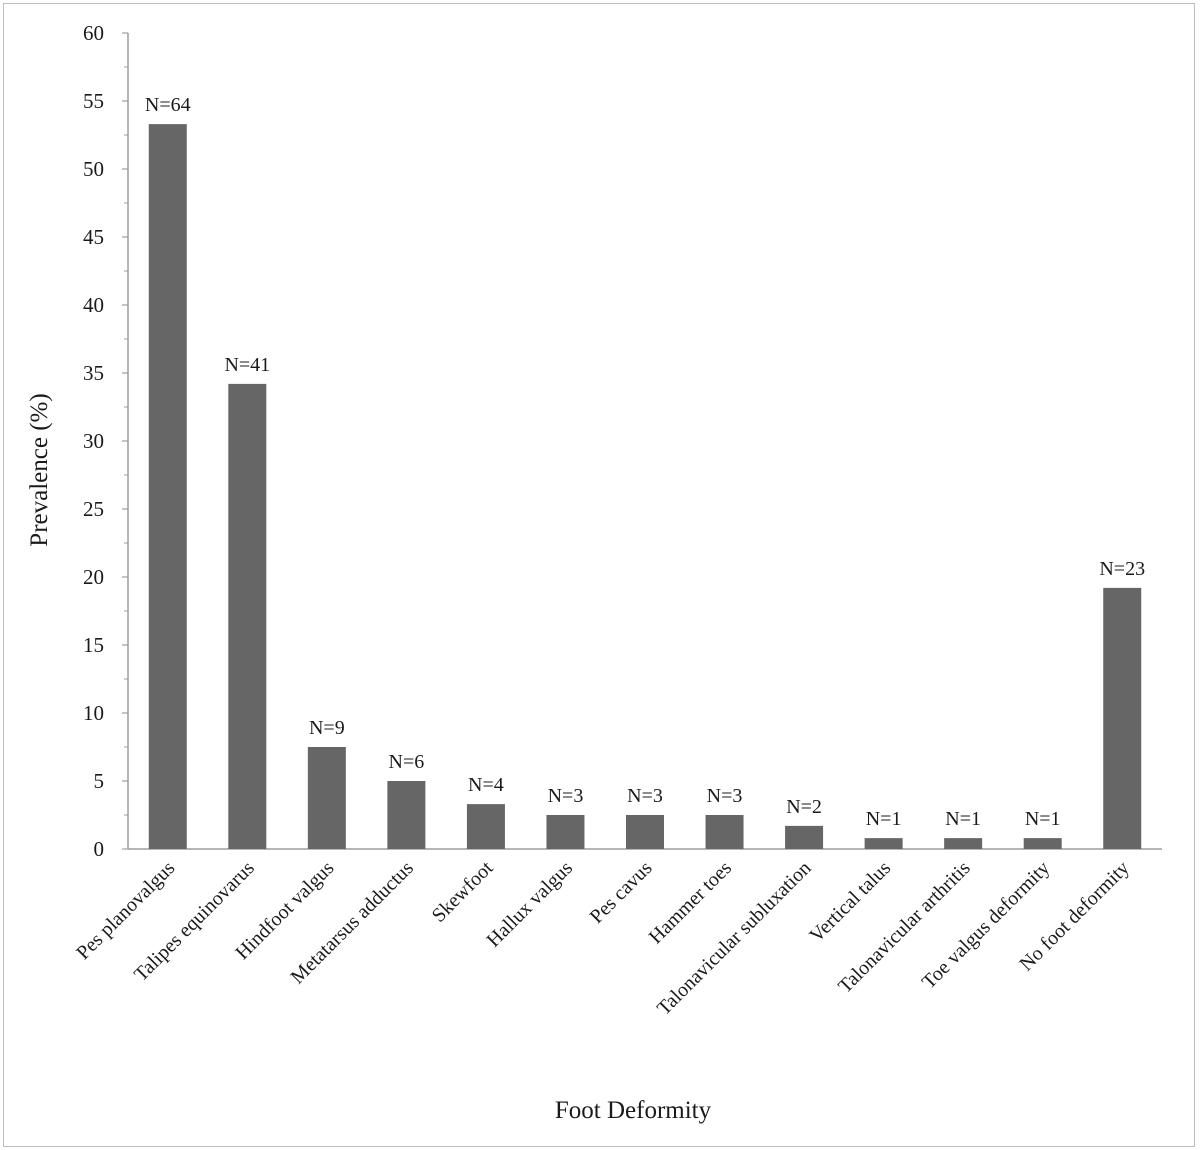 The height and width of the screenshot is (1150, 1200). What do you see at coordinates (463, 892) in the screenshot?
I see `category-label: Skewfoot` at bounding box center [463, 892].